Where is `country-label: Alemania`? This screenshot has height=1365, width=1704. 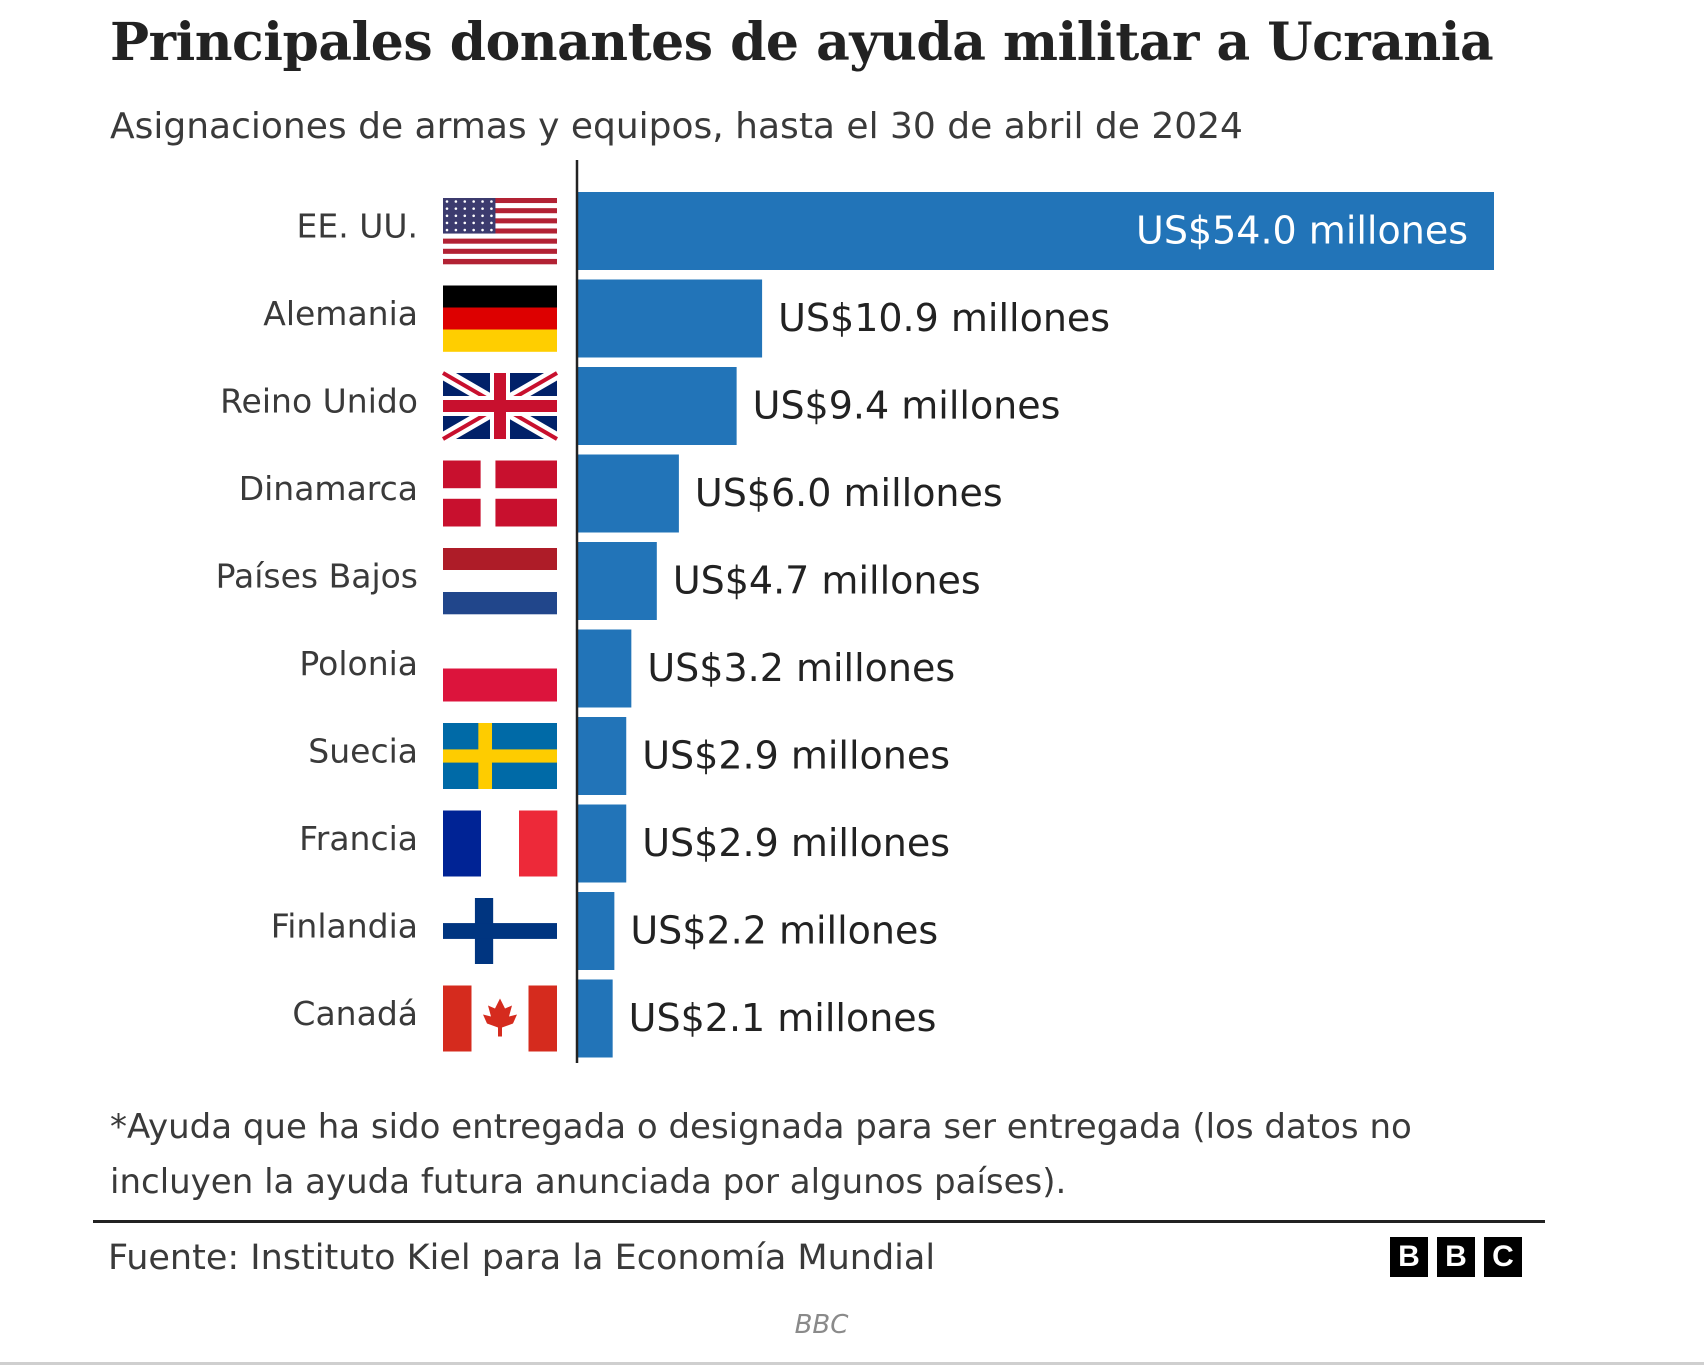
country-label: Alemania is located at coordinates (340, 313).